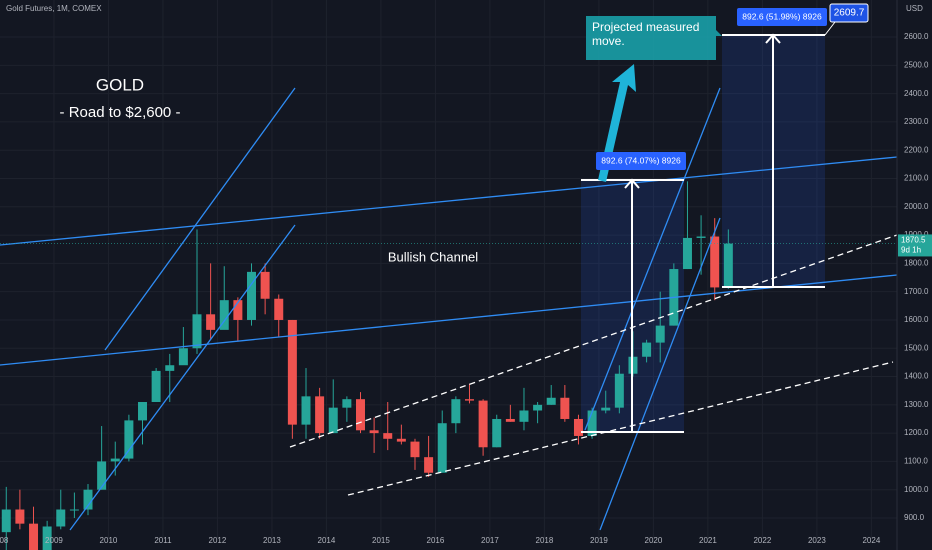  What do you see at coordinates (914, 517) in the screenshot?
I see `y-tick-label: 900.0` at bounding box center [914, 517].